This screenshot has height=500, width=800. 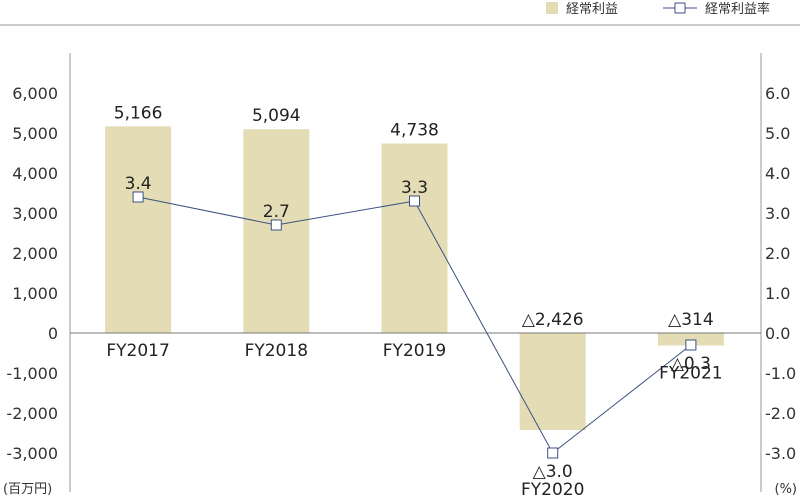 What do you see at coordinates (276, 116) in the screenshot?
I see `bar-value-label: 5,094` at bounding box center [276, 116].